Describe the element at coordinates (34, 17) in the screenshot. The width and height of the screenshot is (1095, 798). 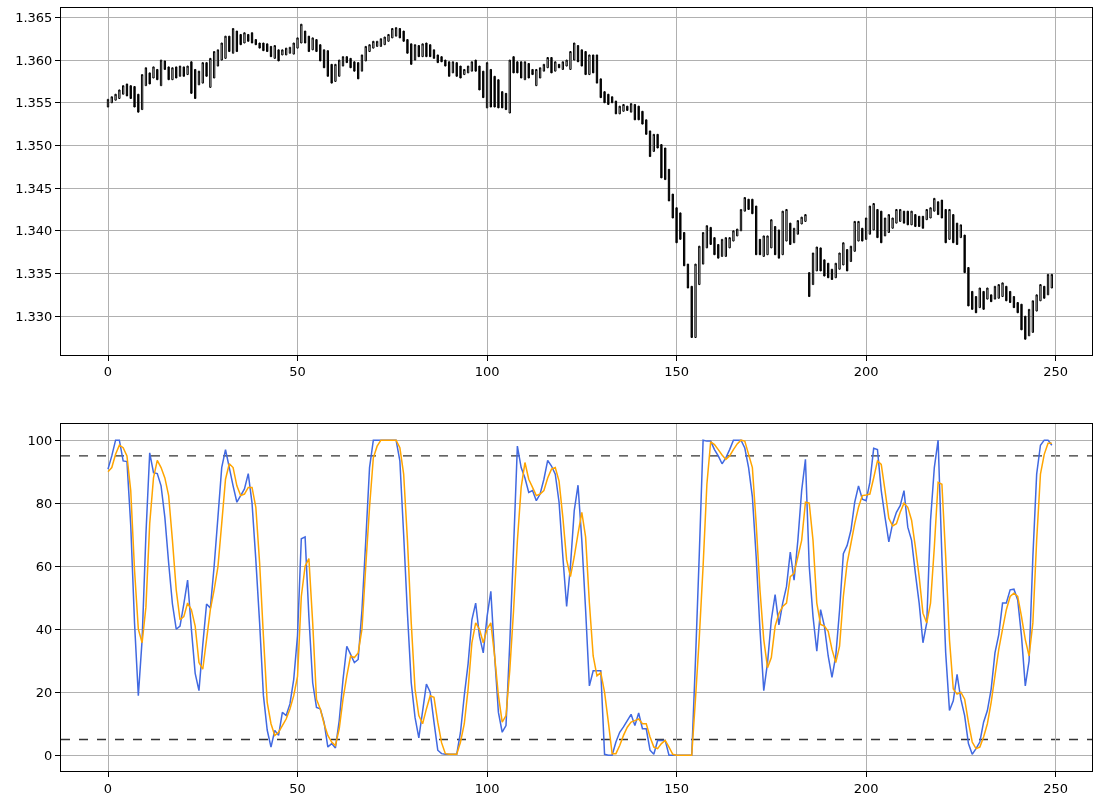
I see `y-tick-label: 1.365` at that location.